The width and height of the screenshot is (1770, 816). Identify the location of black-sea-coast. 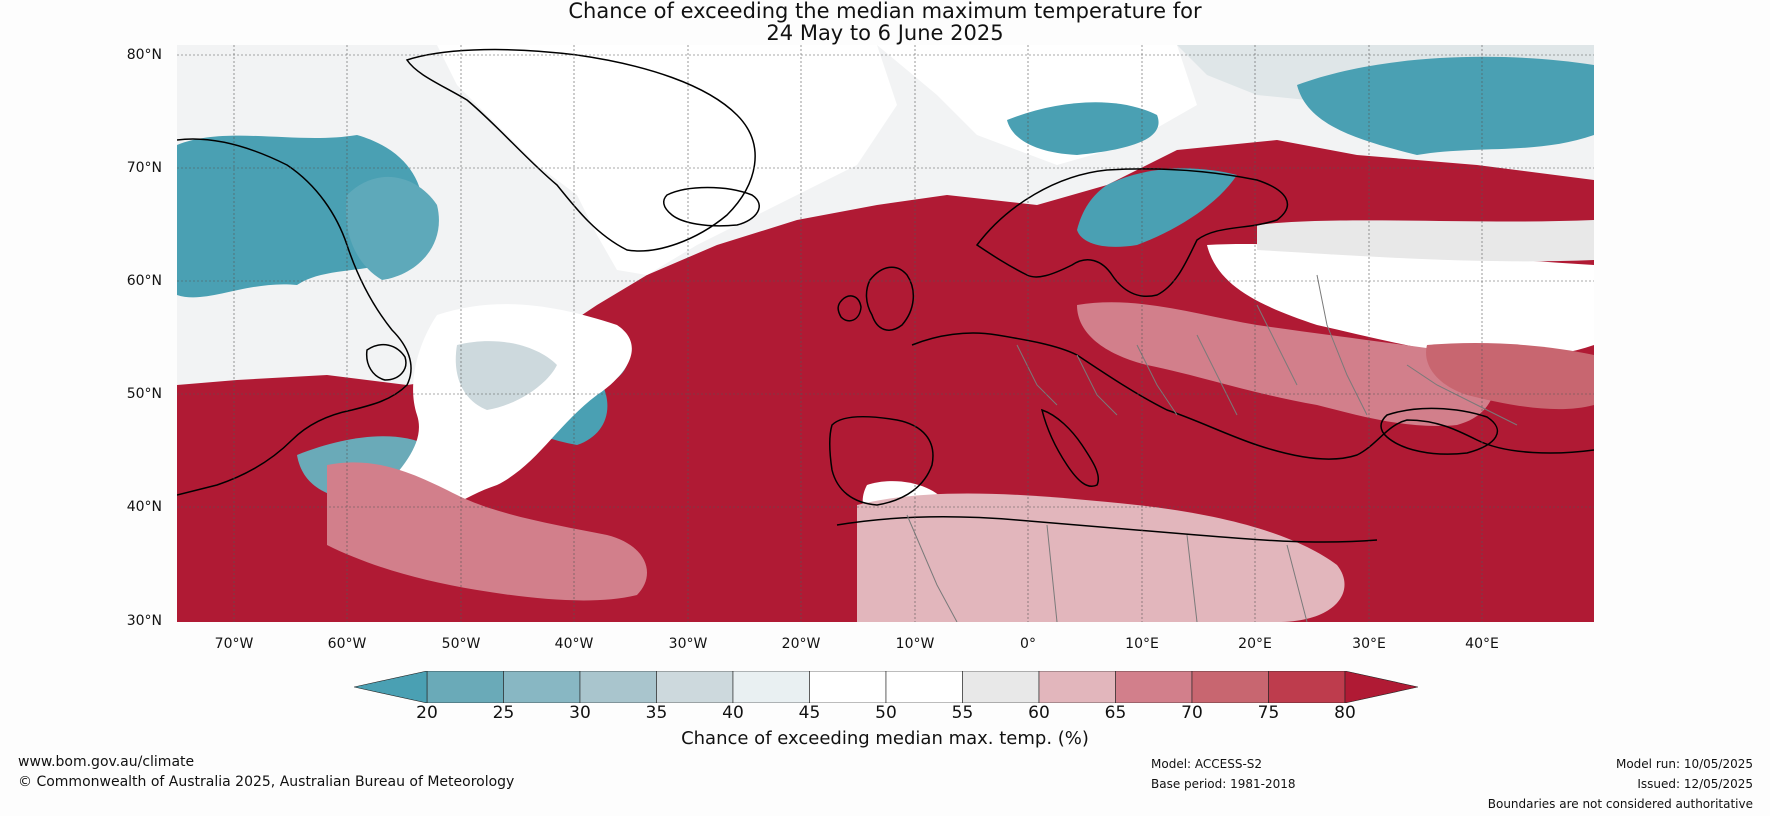
(1439, 431).